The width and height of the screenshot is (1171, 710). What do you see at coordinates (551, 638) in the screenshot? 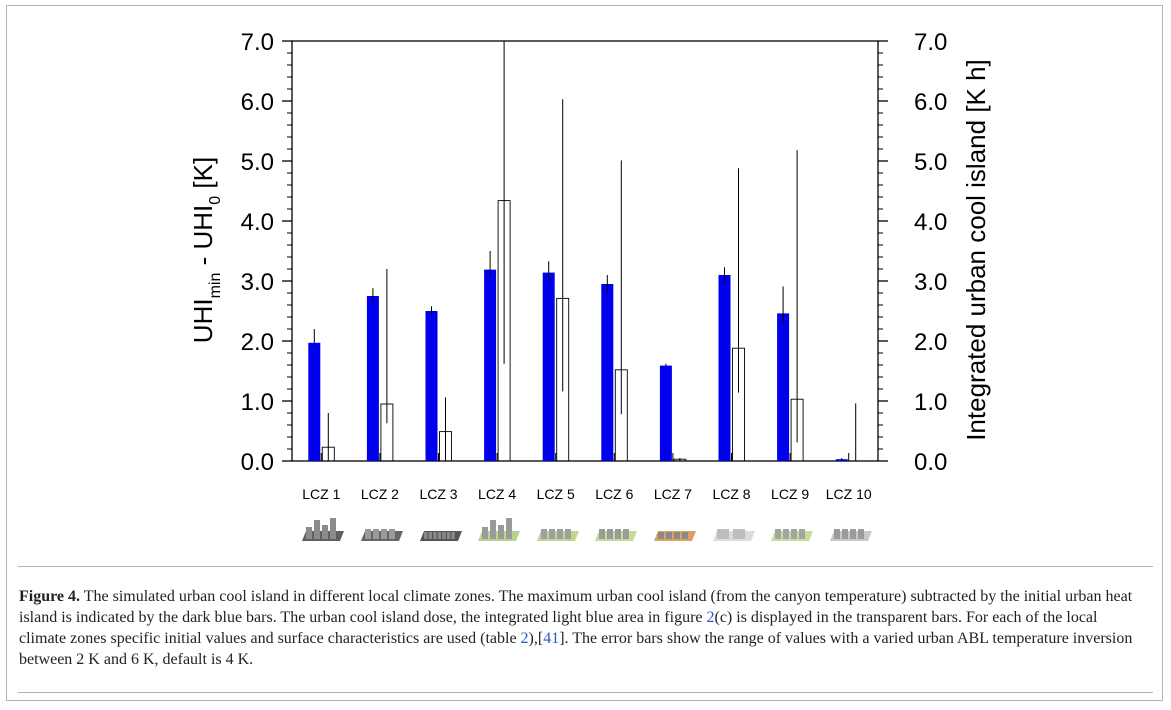
I see `caption-ref-citation: 41` at bounding box center [551, 638].